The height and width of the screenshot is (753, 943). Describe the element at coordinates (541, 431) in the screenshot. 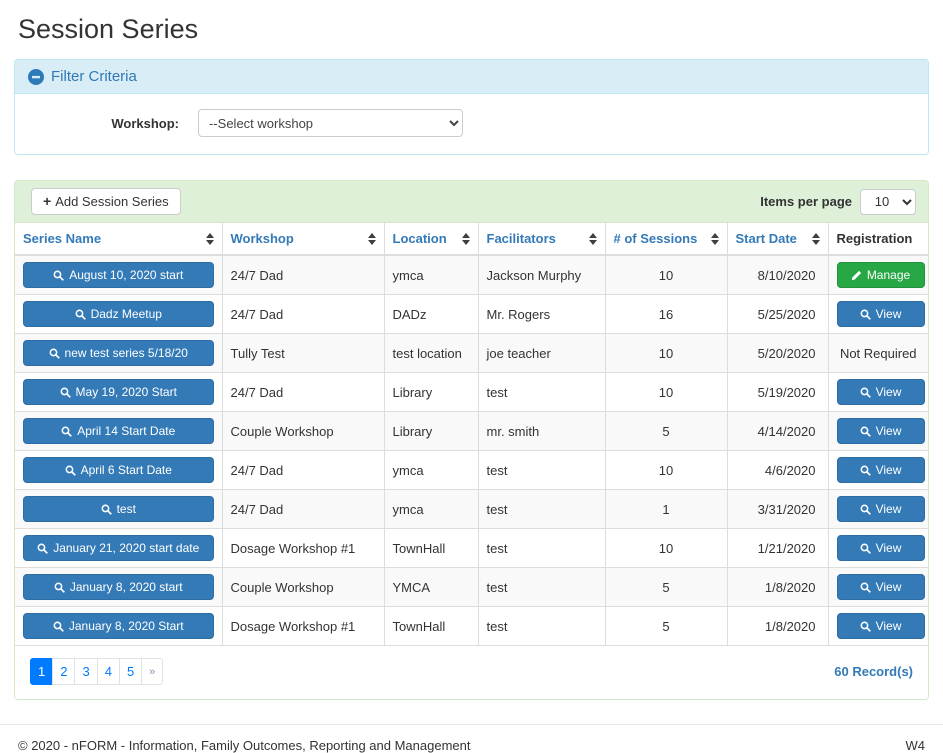

I see `facilitators-cell: mr. smith` at that location.